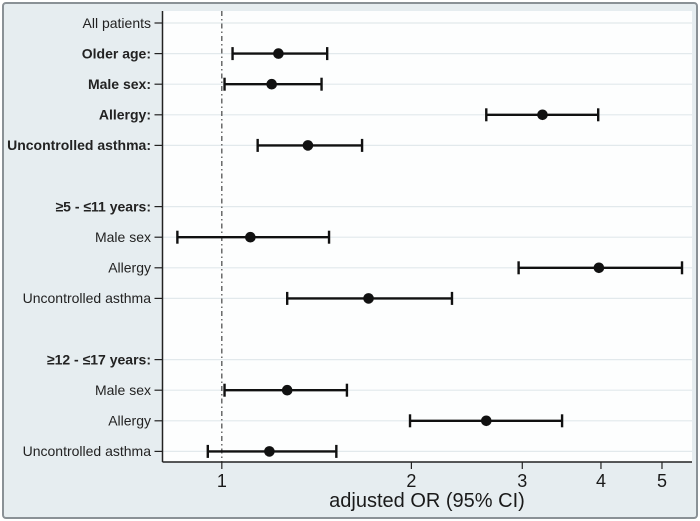  Describe the element at coordinates (601, 481) in the screenshot. I see `x-tick-label: 4` at that location.